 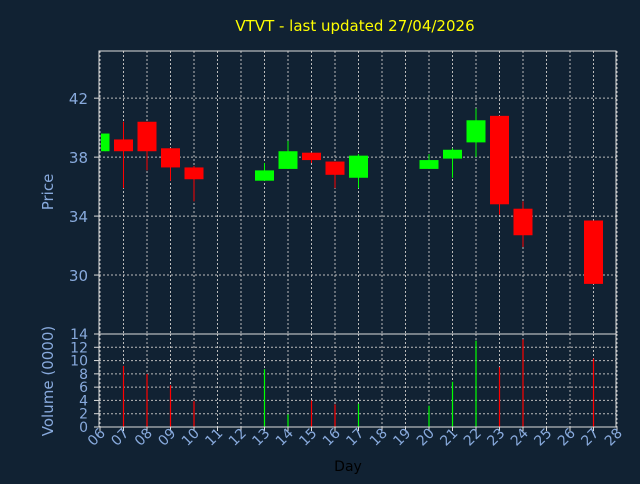 I want to click on day-tick-label: 09, so click(x=167, y=438).